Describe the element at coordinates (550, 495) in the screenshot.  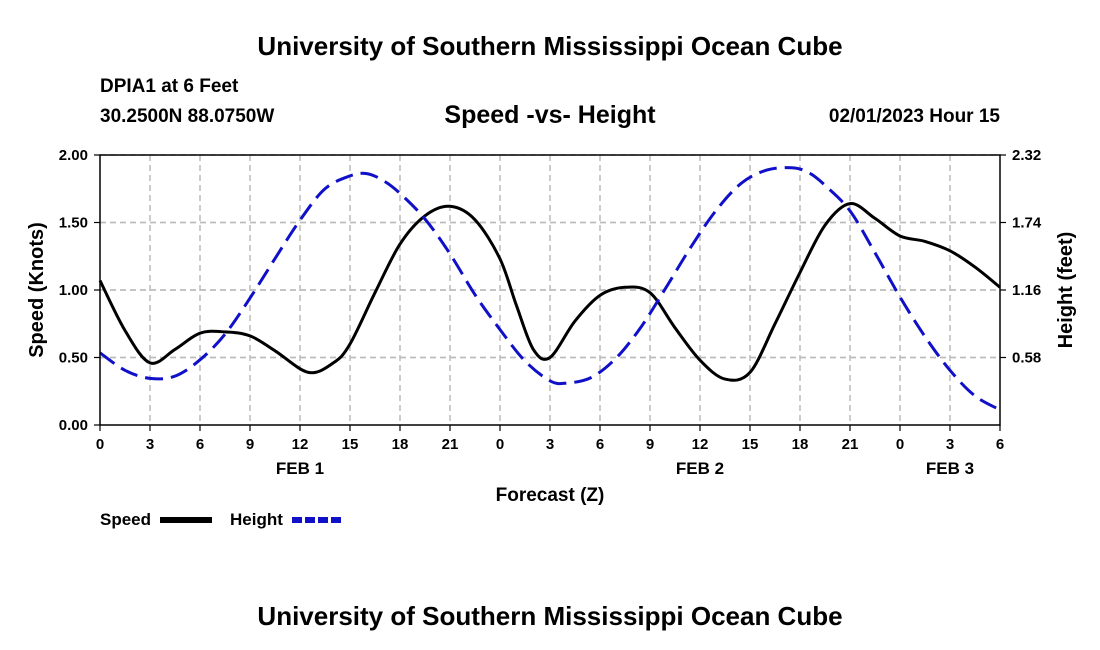
I see `x-axis-label: Forecast (Z)` at that location.